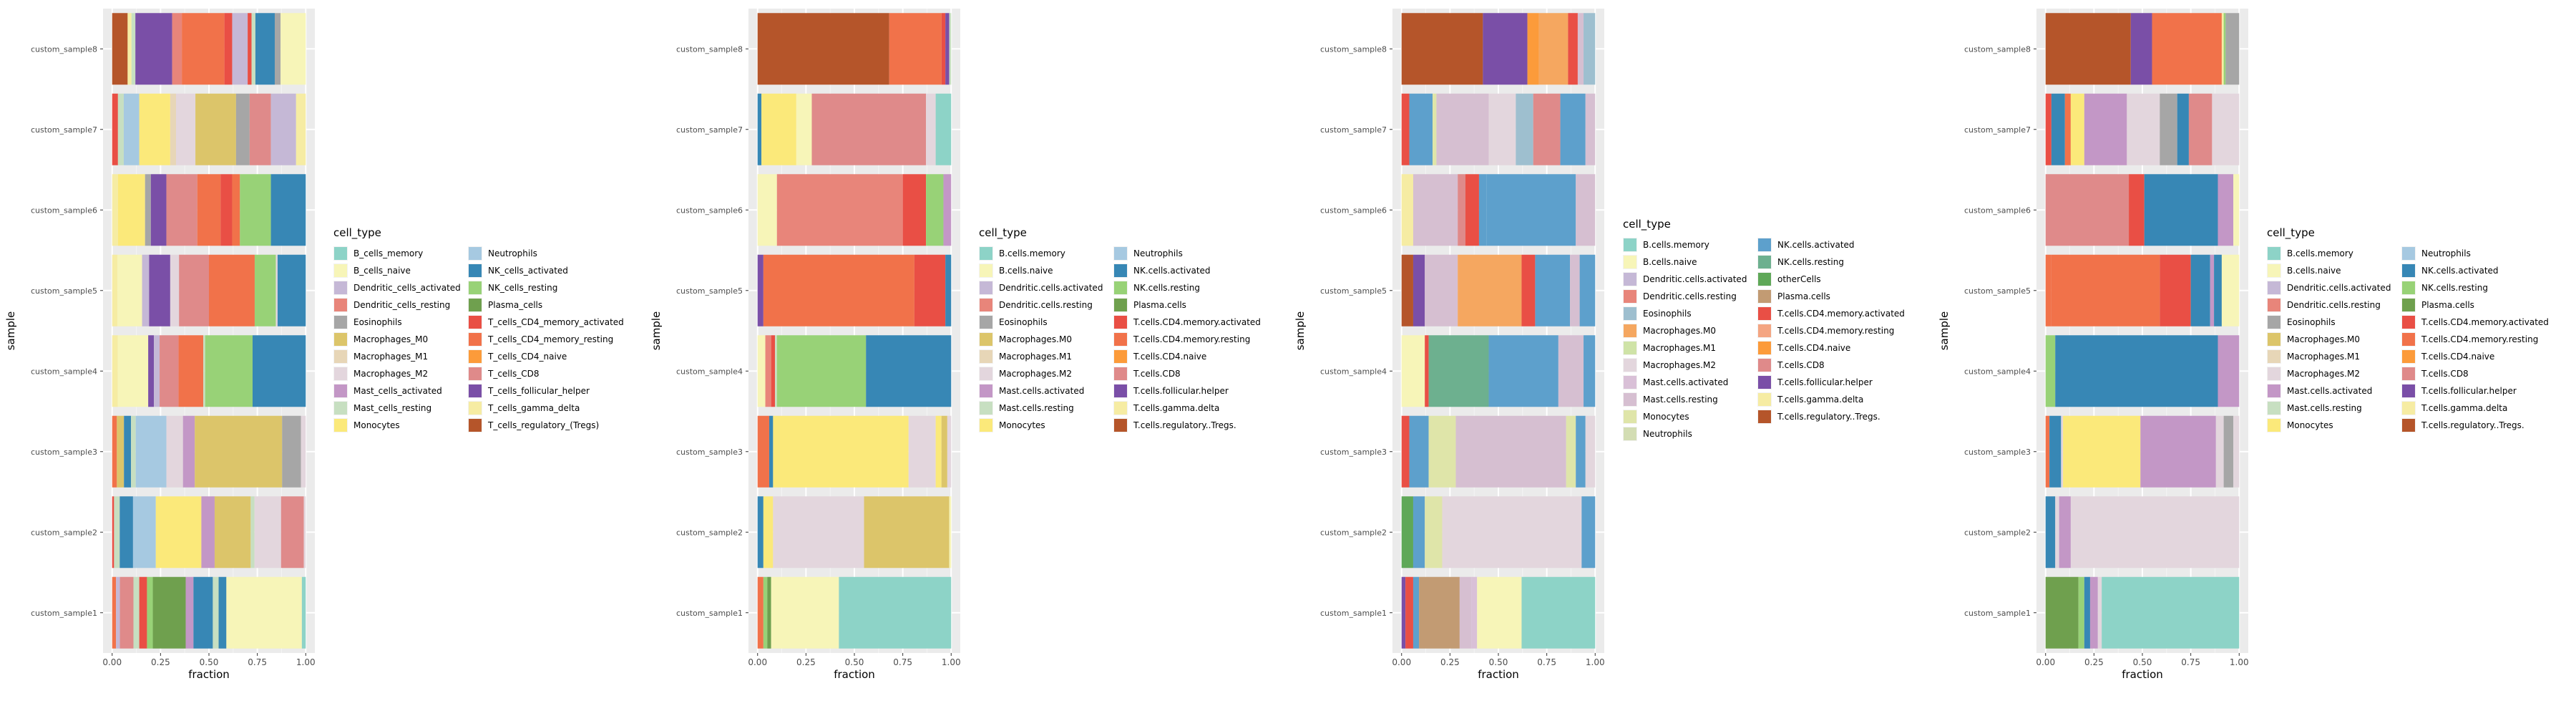  I want to click on legend-label: T.cells.CD4.naive, so click(2457, 357).